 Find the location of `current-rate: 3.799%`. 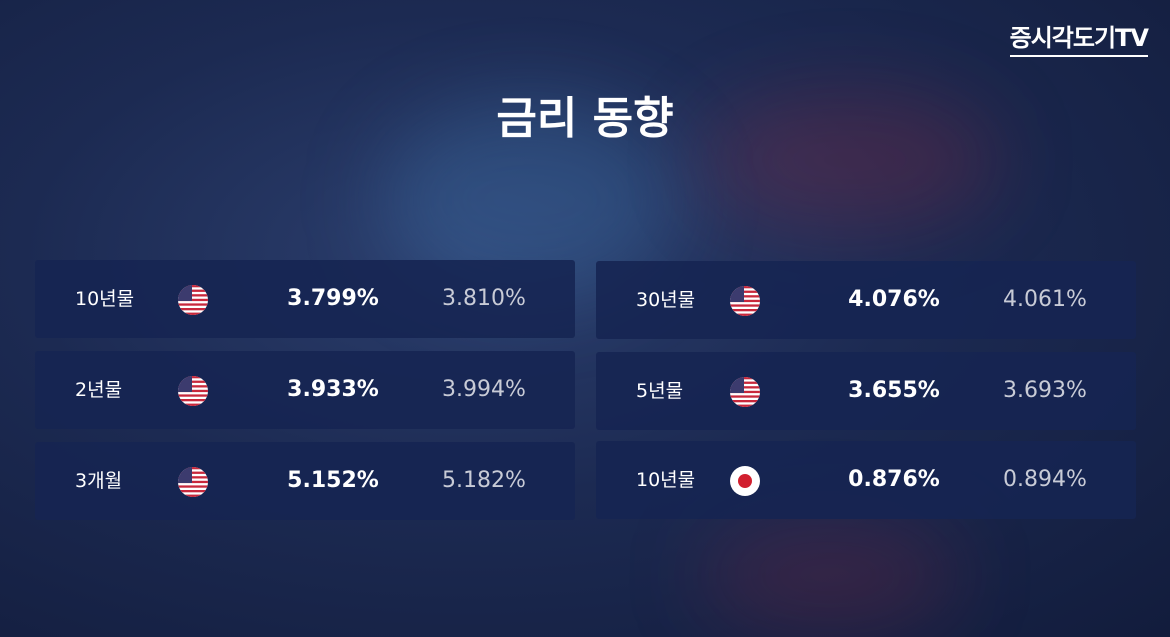

current-rate: 3.799% is located at coordinates (333, 298).